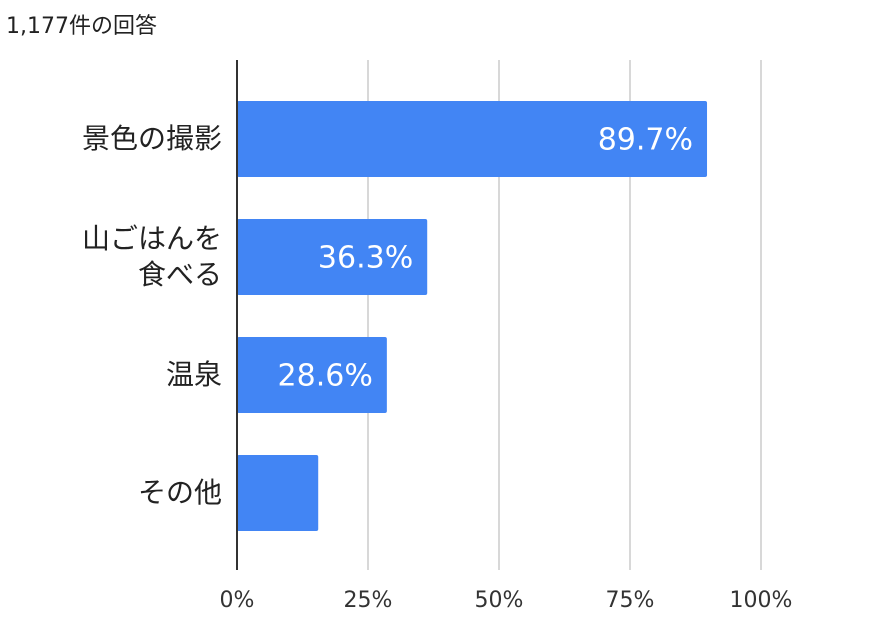  I want to click on value-label: 28.6%, so click(325, 376).